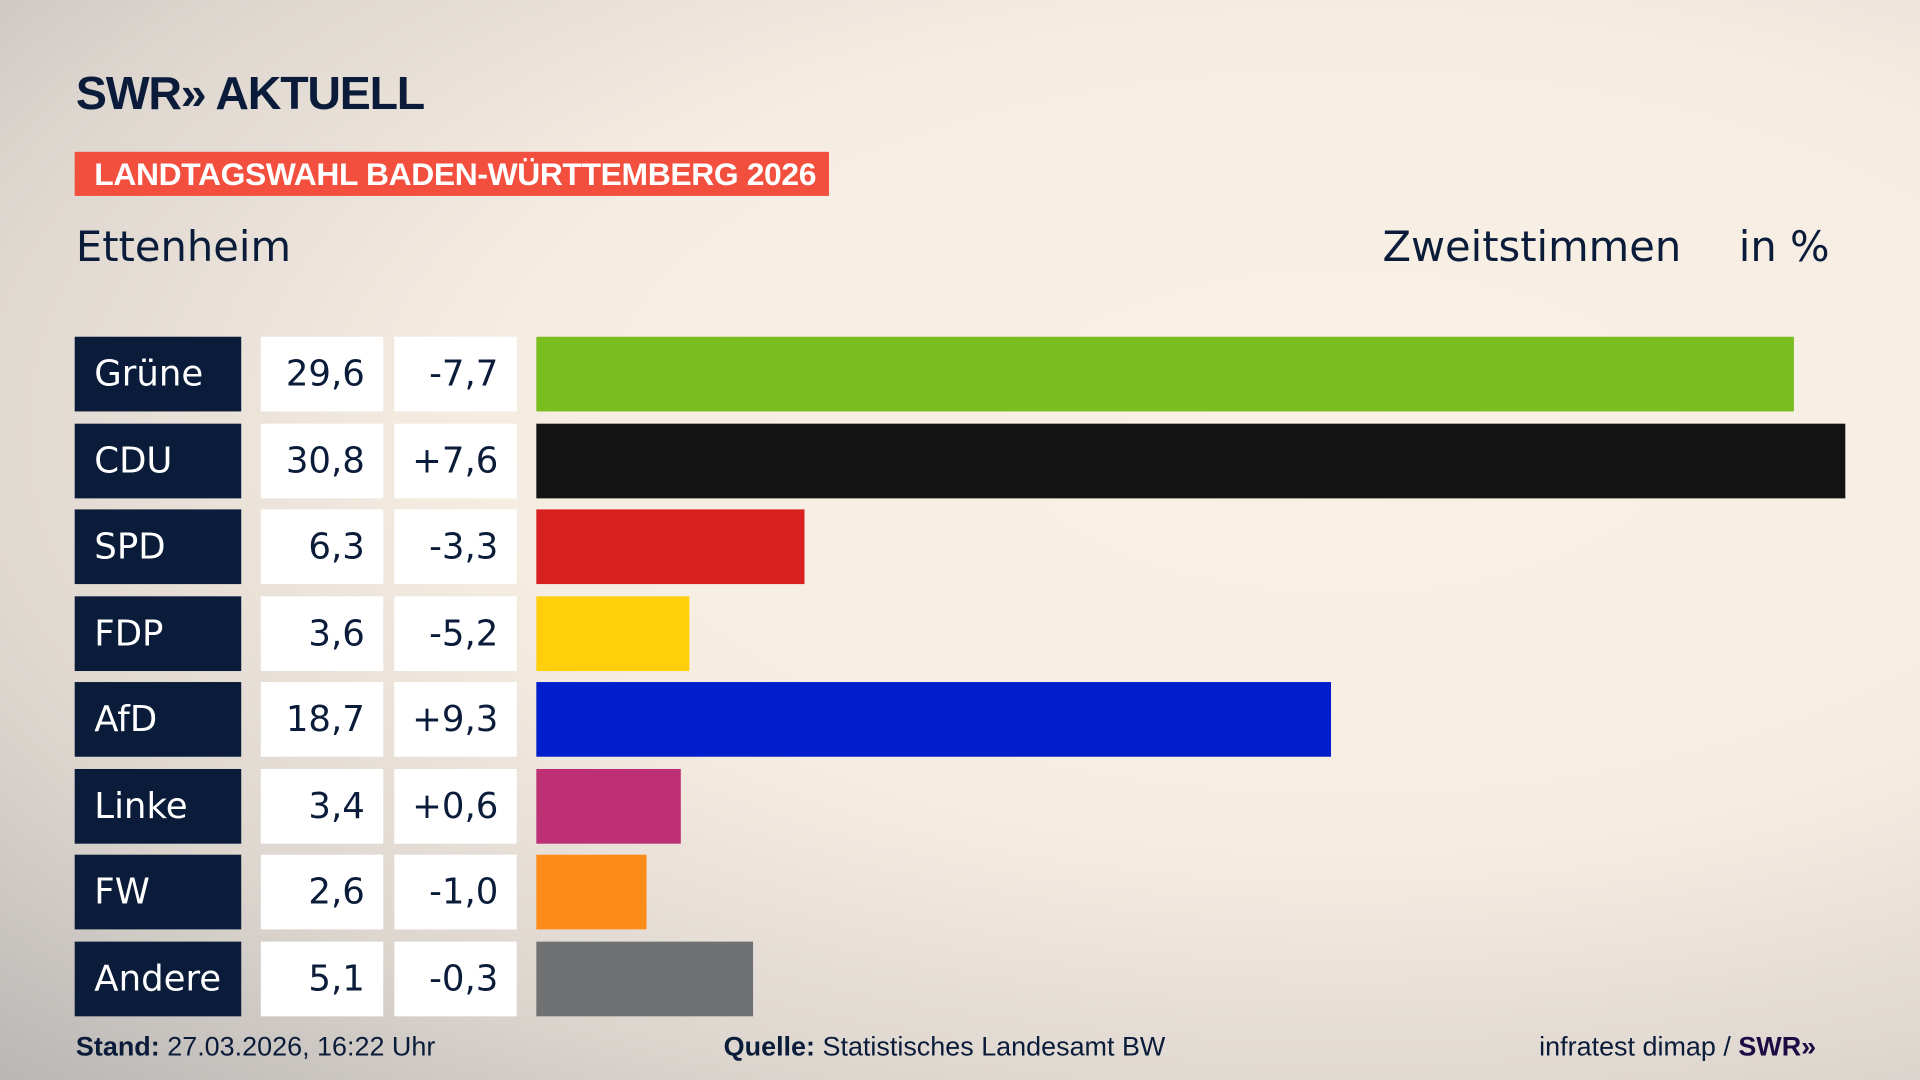  I want to click on place-title: Ettenheim, so click(183, 247).